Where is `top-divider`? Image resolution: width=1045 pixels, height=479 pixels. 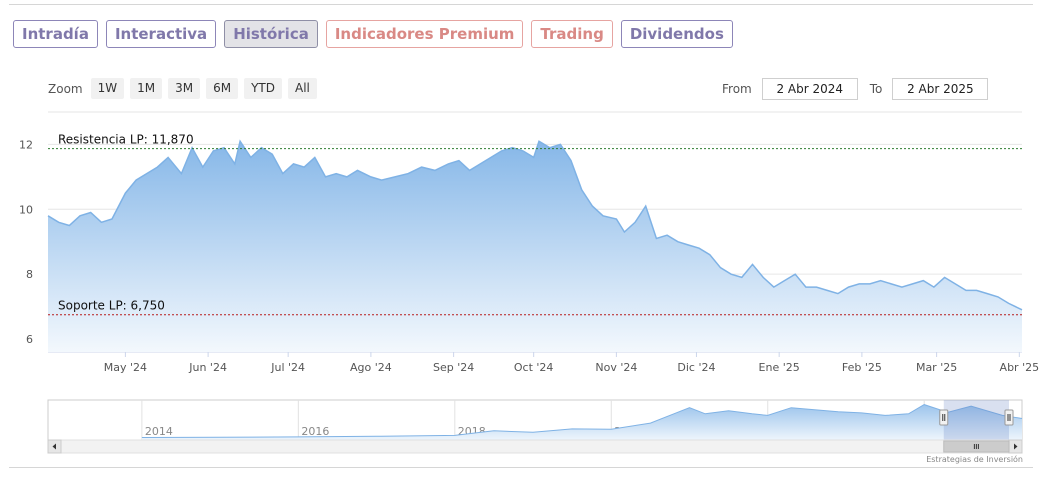 top-divider is located at coordinates (521, 4).